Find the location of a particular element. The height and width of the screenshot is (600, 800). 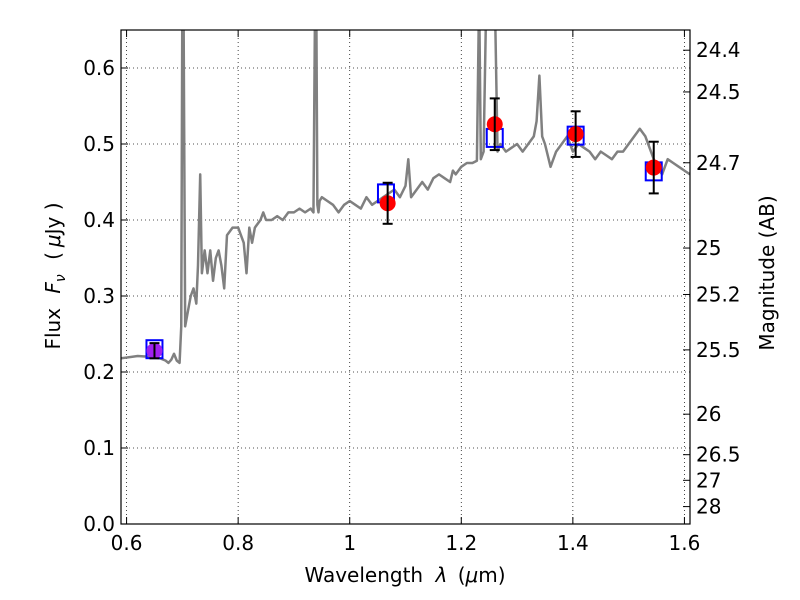

right-tick-label: 25 is located at coordinates (708, 248).